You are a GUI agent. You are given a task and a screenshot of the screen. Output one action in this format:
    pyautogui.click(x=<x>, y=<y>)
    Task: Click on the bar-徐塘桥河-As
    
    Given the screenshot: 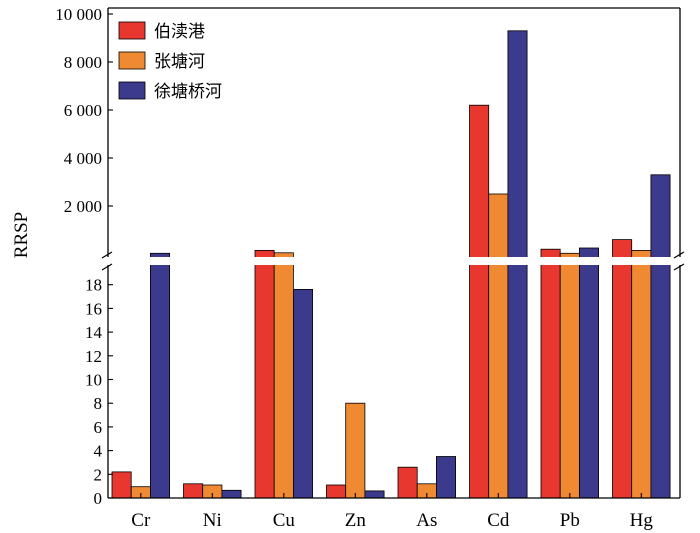 What is the action you would take?
    pyautogui.click(x=445, y=477)
    